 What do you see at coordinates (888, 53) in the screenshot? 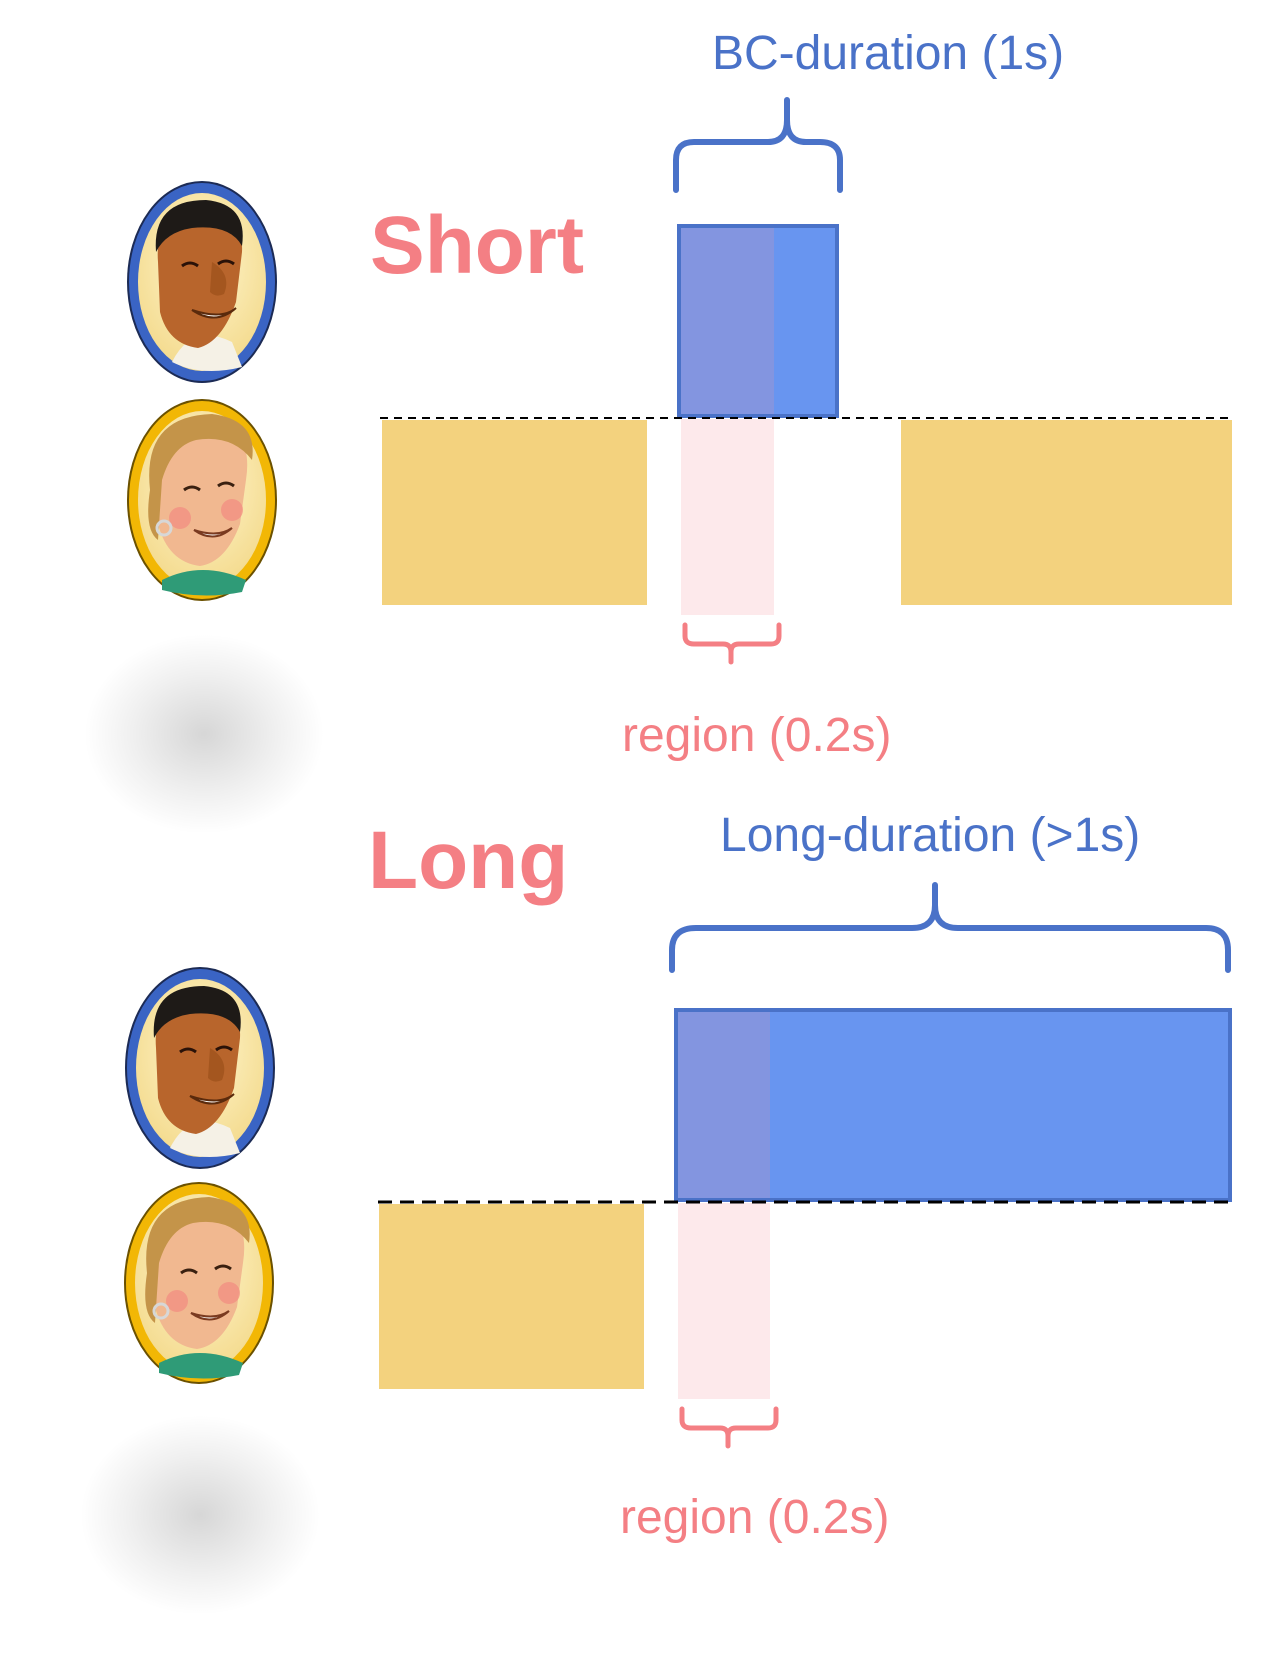
I see `short-bc-label: BC-duration (1s)` at bounding box center [888, 53].